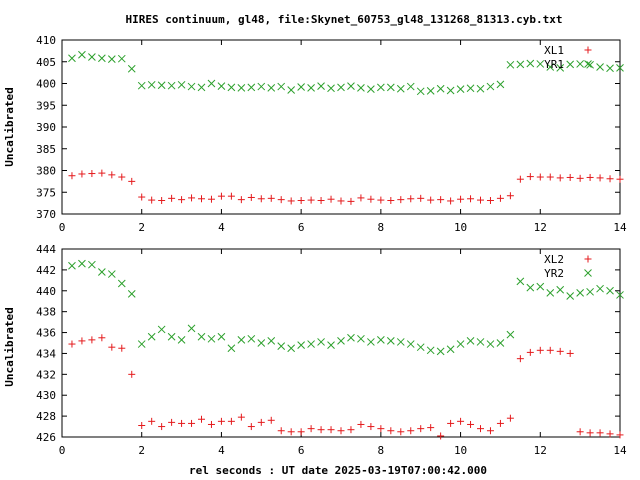  What do you see at coordinates (46, 62) in the screenshot?
I see `top-y-tick-label: 405` at bounding box center [46, 62].